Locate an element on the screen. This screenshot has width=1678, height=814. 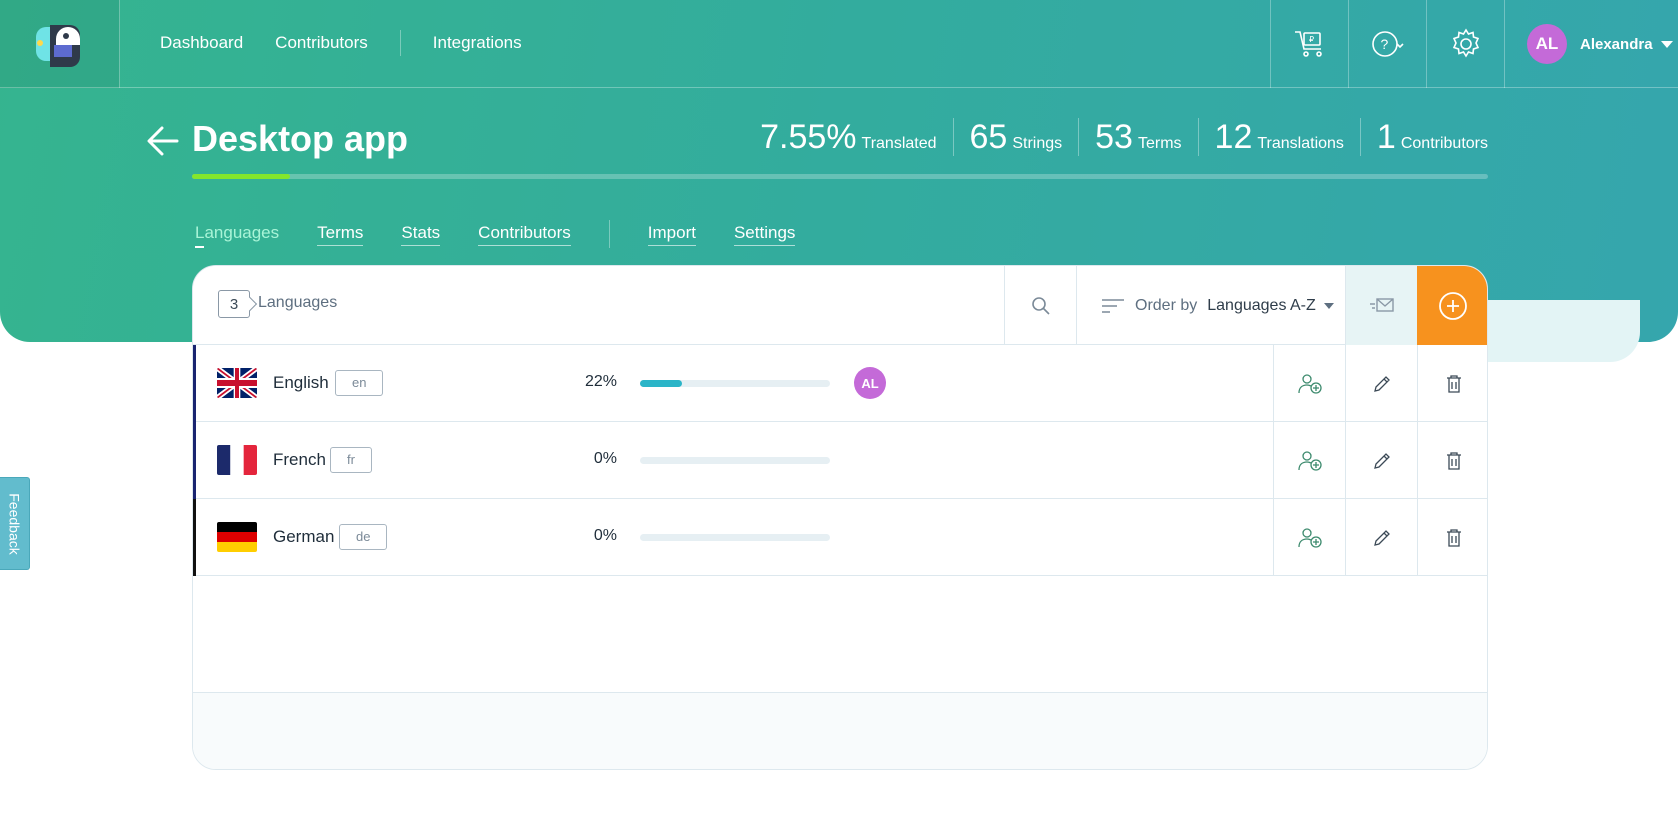
language-count: 3 is located at coordinates (234, 304).